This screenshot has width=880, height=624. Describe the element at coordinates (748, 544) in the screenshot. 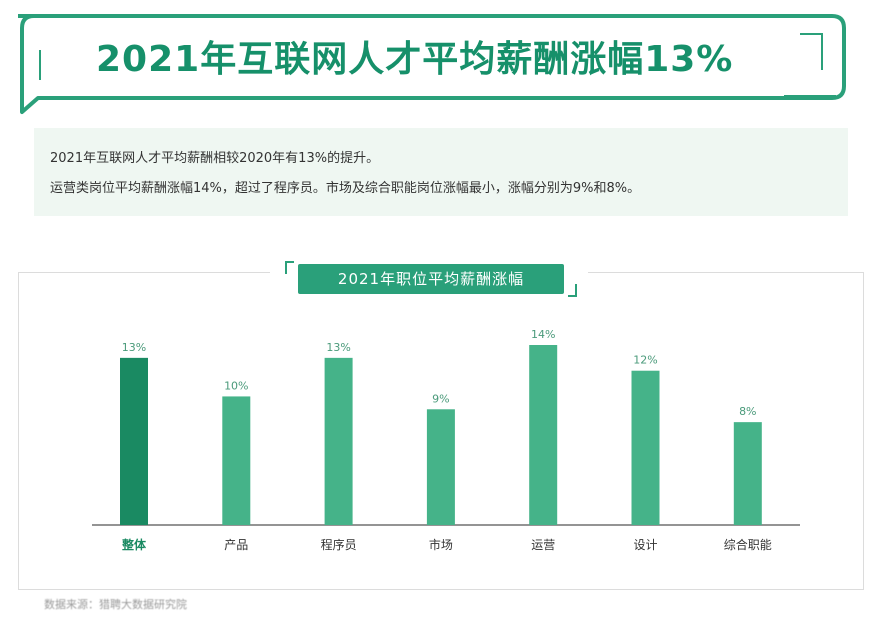

I see `category-label-6: 综合职能` at that location.